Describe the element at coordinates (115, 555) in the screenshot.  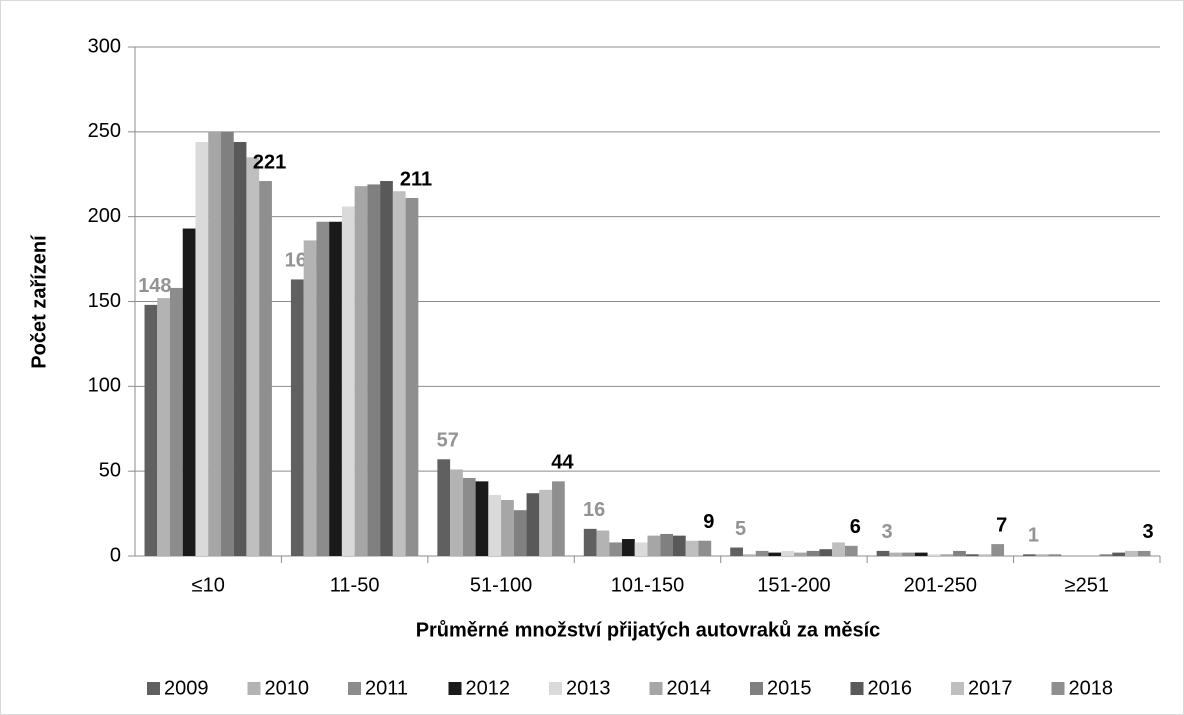
I see `y-tick-label: 0` at that location.